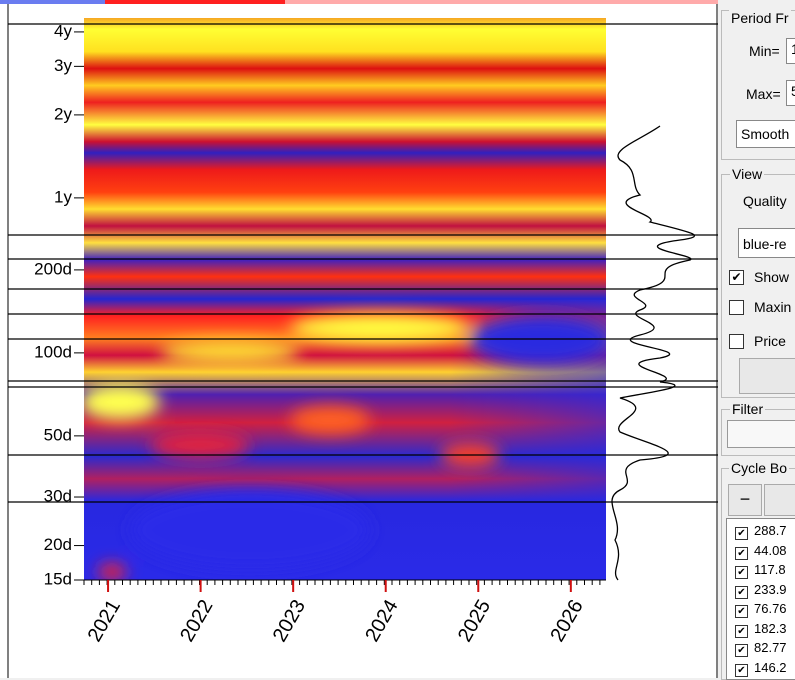 The height and width of the screenshot is (680, 795). What do you see at coordinates (770, 569) in the screenshot?
I see `cycle-period: 117.8` at bounding box center [770, 569].